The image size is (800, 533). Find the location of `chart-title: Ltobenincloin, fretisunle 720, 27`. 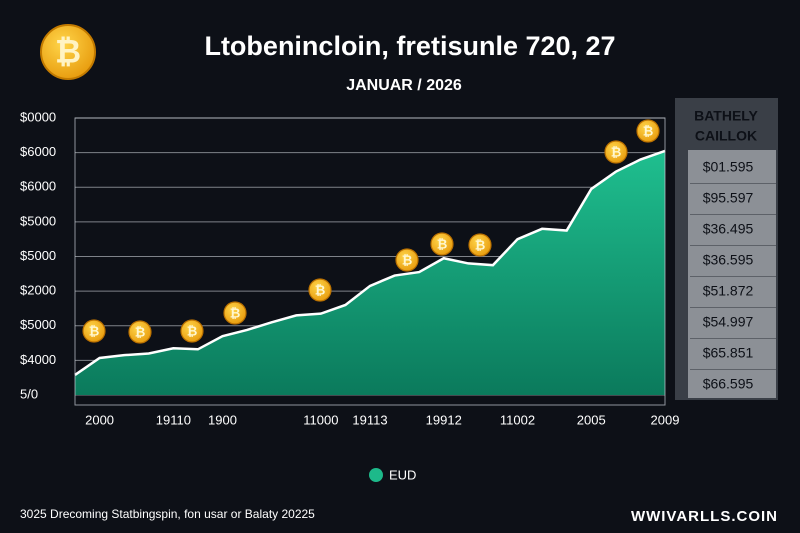

chart-title: Ltobenincloin, fretisunle 720, 27 is located at coordinates (409, 46).